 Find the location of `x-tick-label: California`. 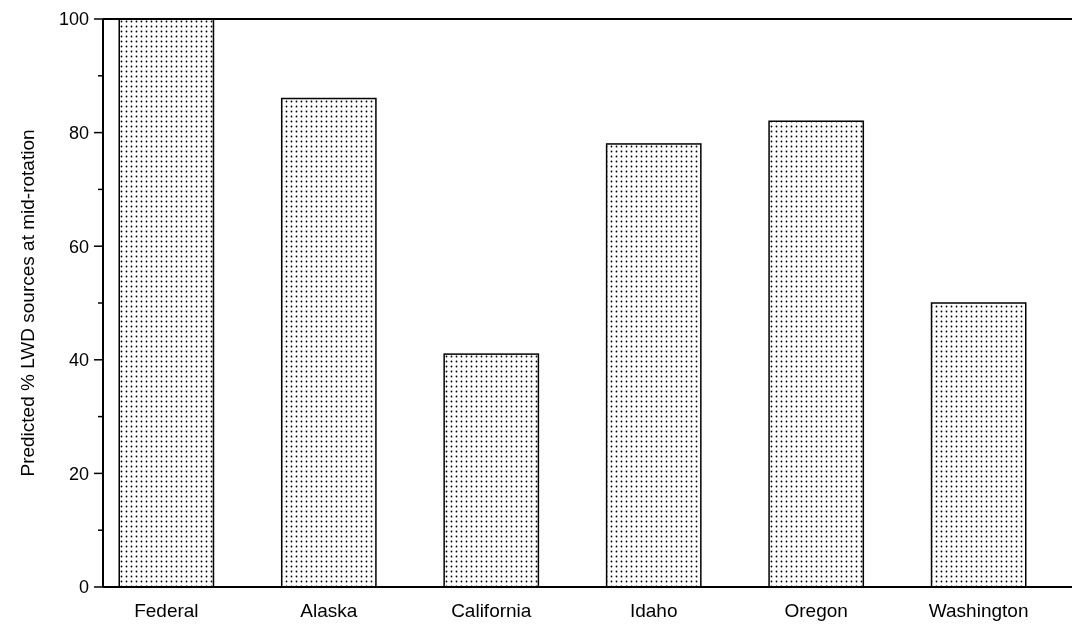

x-tick-label: California is located at coordinates (491, 610).